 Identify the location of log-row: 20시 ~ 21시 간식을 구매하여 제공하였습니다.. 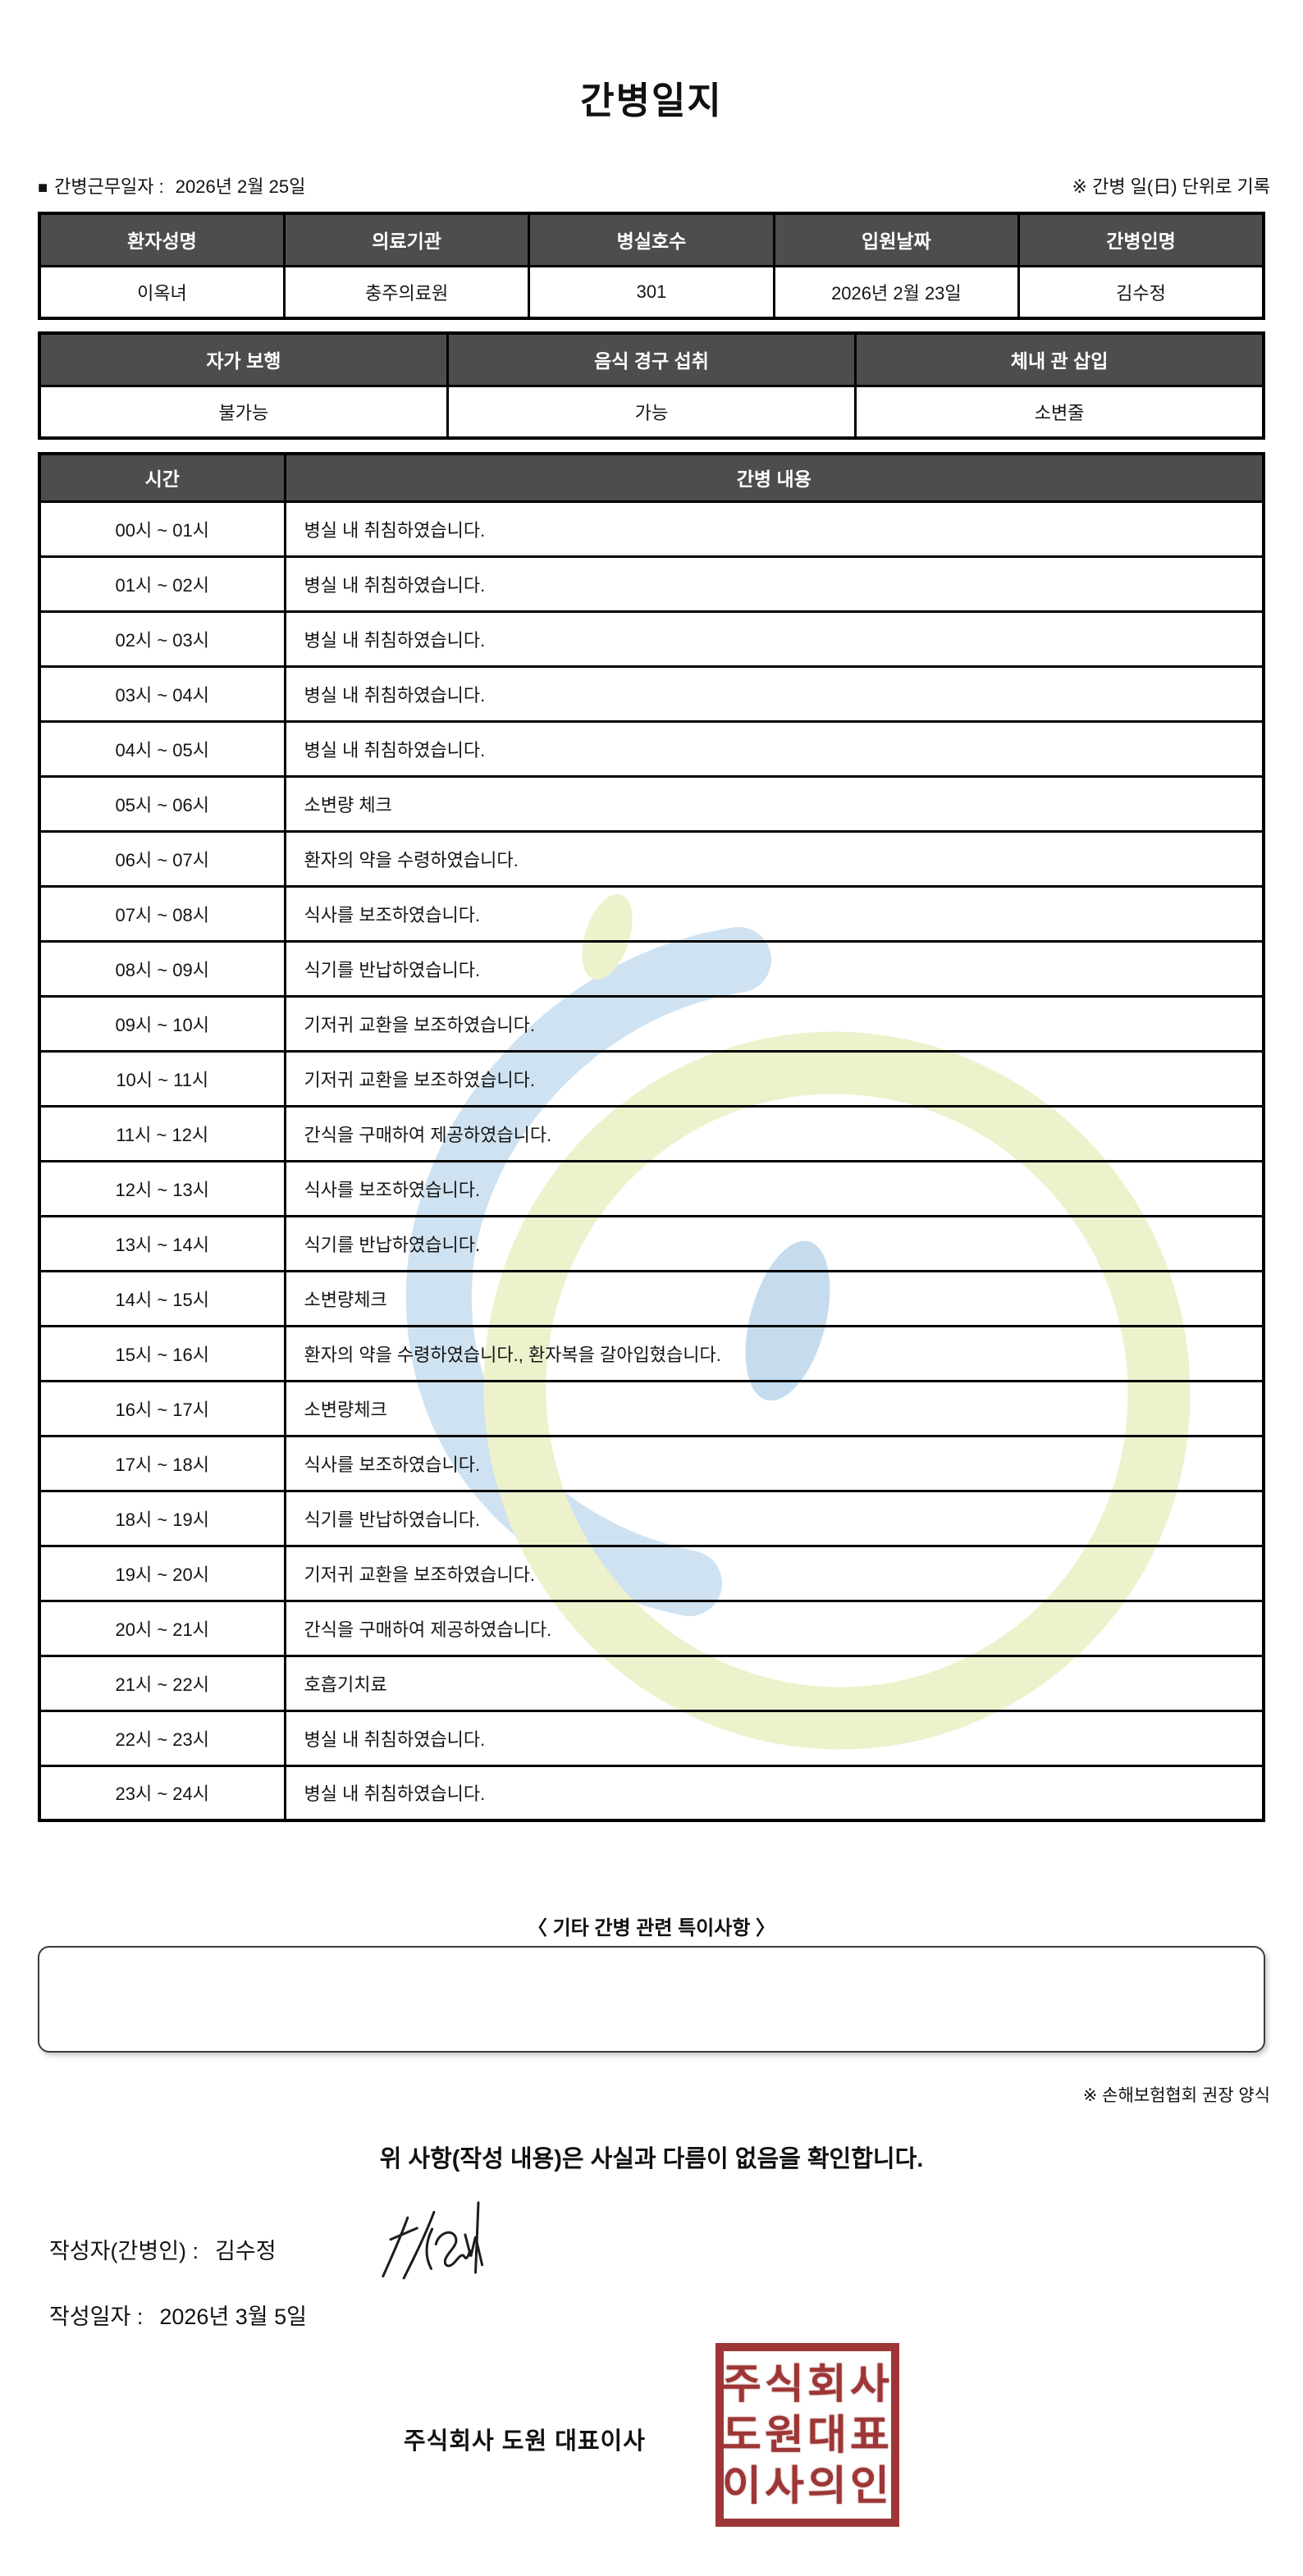
(651, 1628).